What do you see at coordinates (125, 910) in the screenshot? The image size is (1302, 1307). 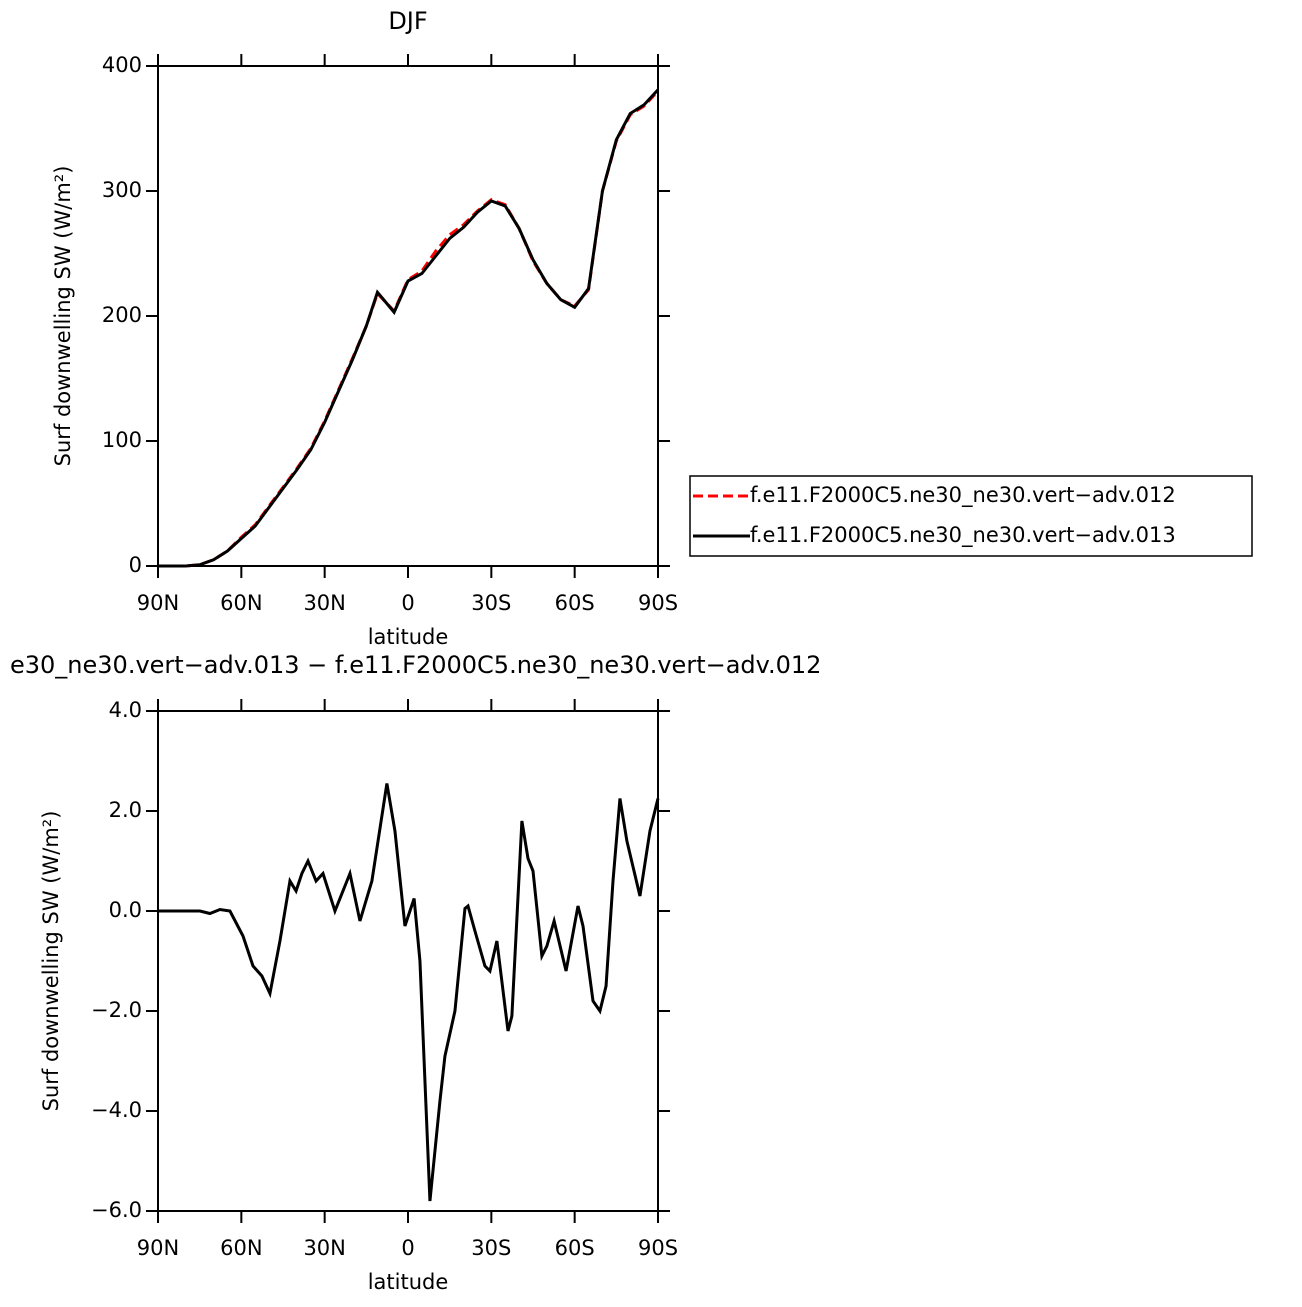 I see `y-tick-label: 0.0` at bounding box center [125, 910].